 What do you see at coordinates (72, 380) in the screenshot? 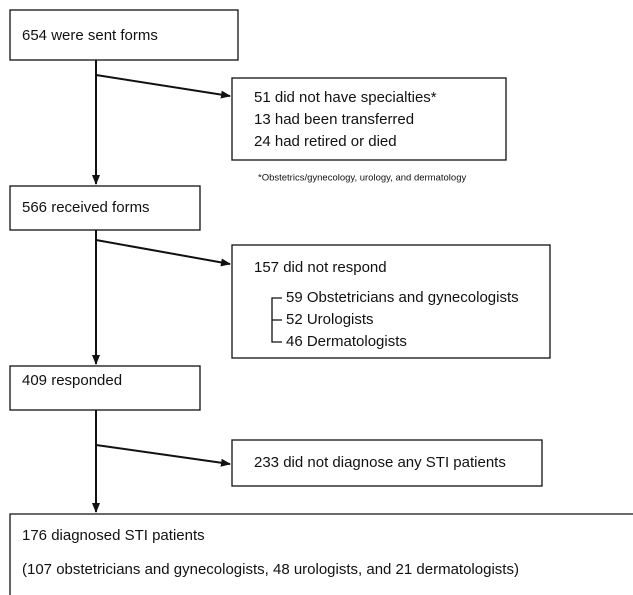
I see `box-label: 409 responded` at bounding box center [72, 380].